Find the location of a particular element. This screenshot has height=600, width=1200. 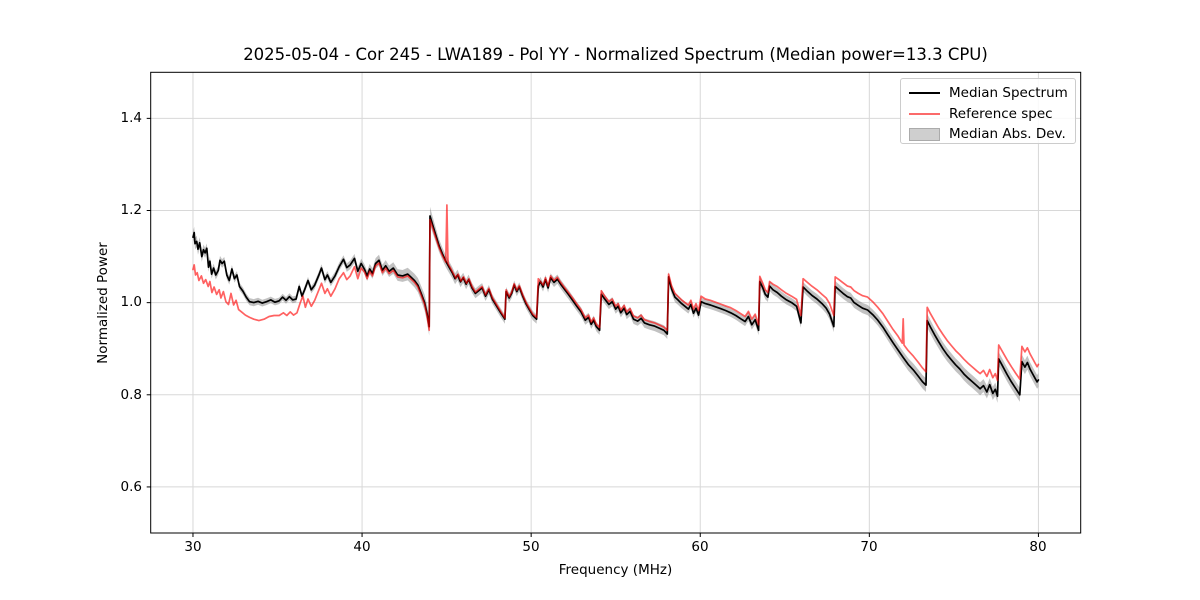

x-tick-label: 60 is located at coordinates (700, 547).